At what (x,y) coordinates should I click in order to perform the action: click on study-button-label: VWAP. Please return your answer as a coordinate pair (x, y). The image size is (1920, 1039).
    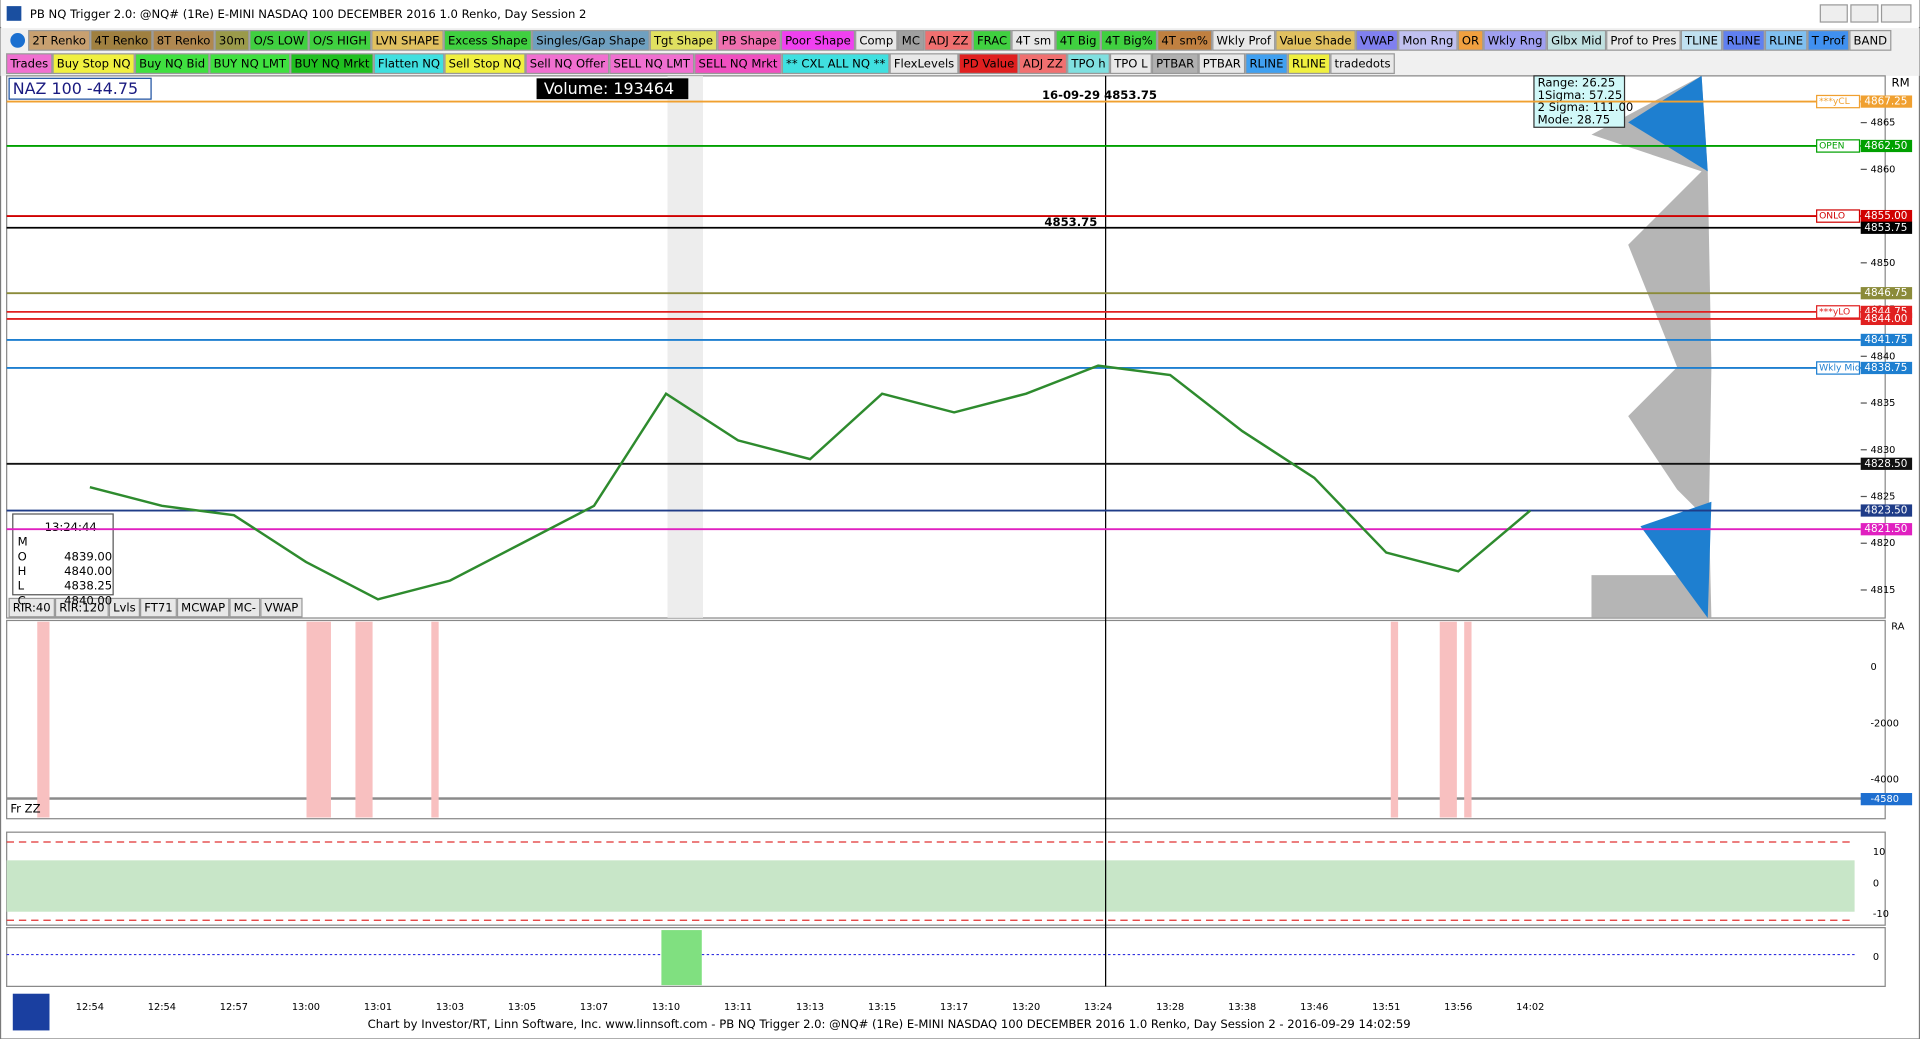
    Looking at the image, I should click on (282, 608).